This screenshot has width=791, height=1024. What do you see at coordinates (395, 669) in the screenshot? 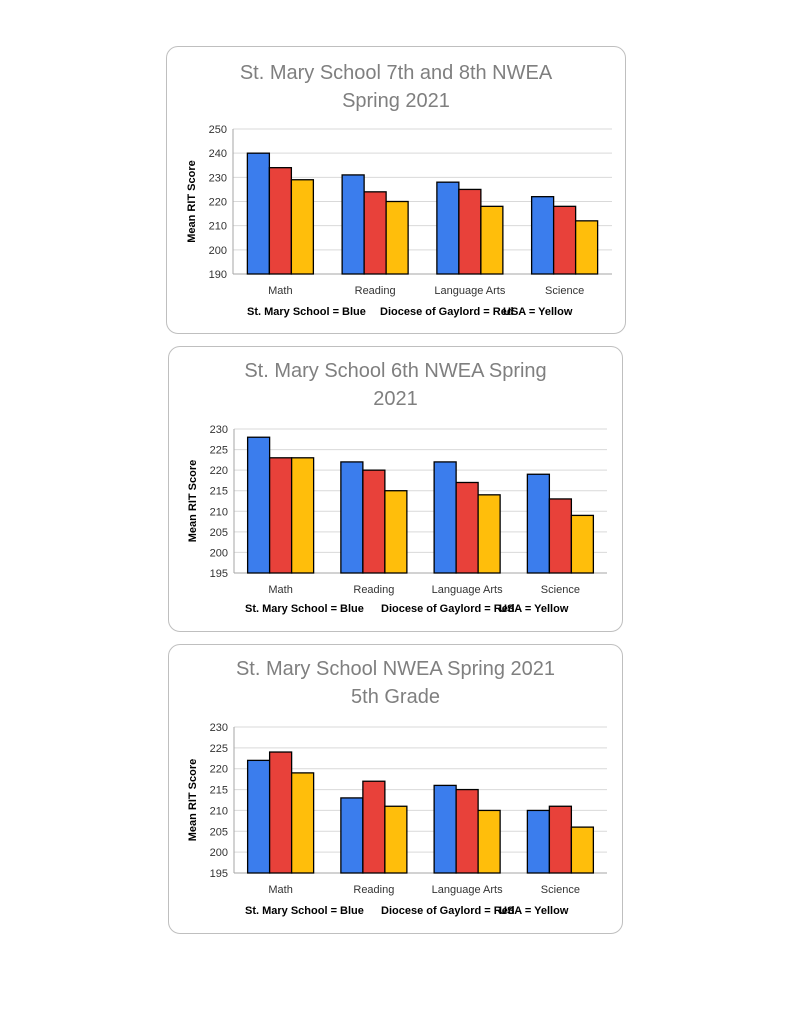
I see `chart-title-line-1: St. Mary School NWEA Spring 2021` at bounding box center [395, 669].